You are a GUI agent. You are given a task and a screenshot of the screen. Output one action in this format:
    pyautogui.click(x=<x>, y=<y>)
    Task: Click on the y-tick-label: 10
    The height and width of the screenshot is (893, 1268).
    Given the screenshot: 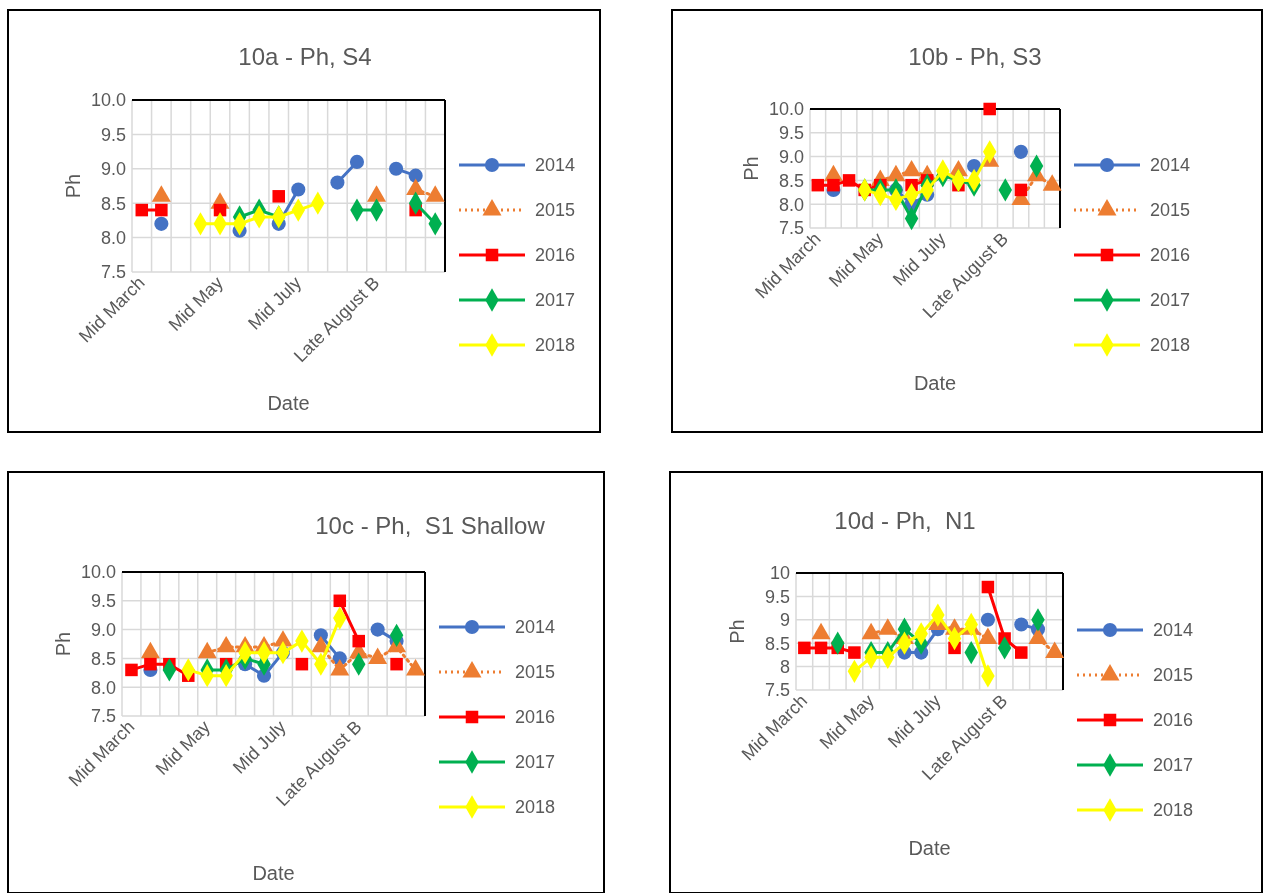 What is the action you would take?
    pyautogui.click(x=779, y=573)
    